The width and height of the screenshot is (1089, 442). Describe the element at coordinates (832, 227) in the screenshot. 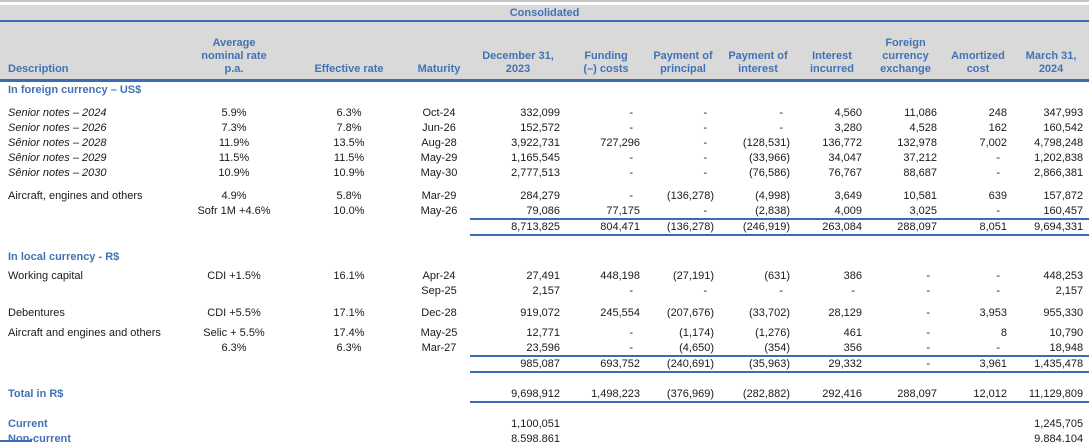

I see `cell: 263,084` at that location.